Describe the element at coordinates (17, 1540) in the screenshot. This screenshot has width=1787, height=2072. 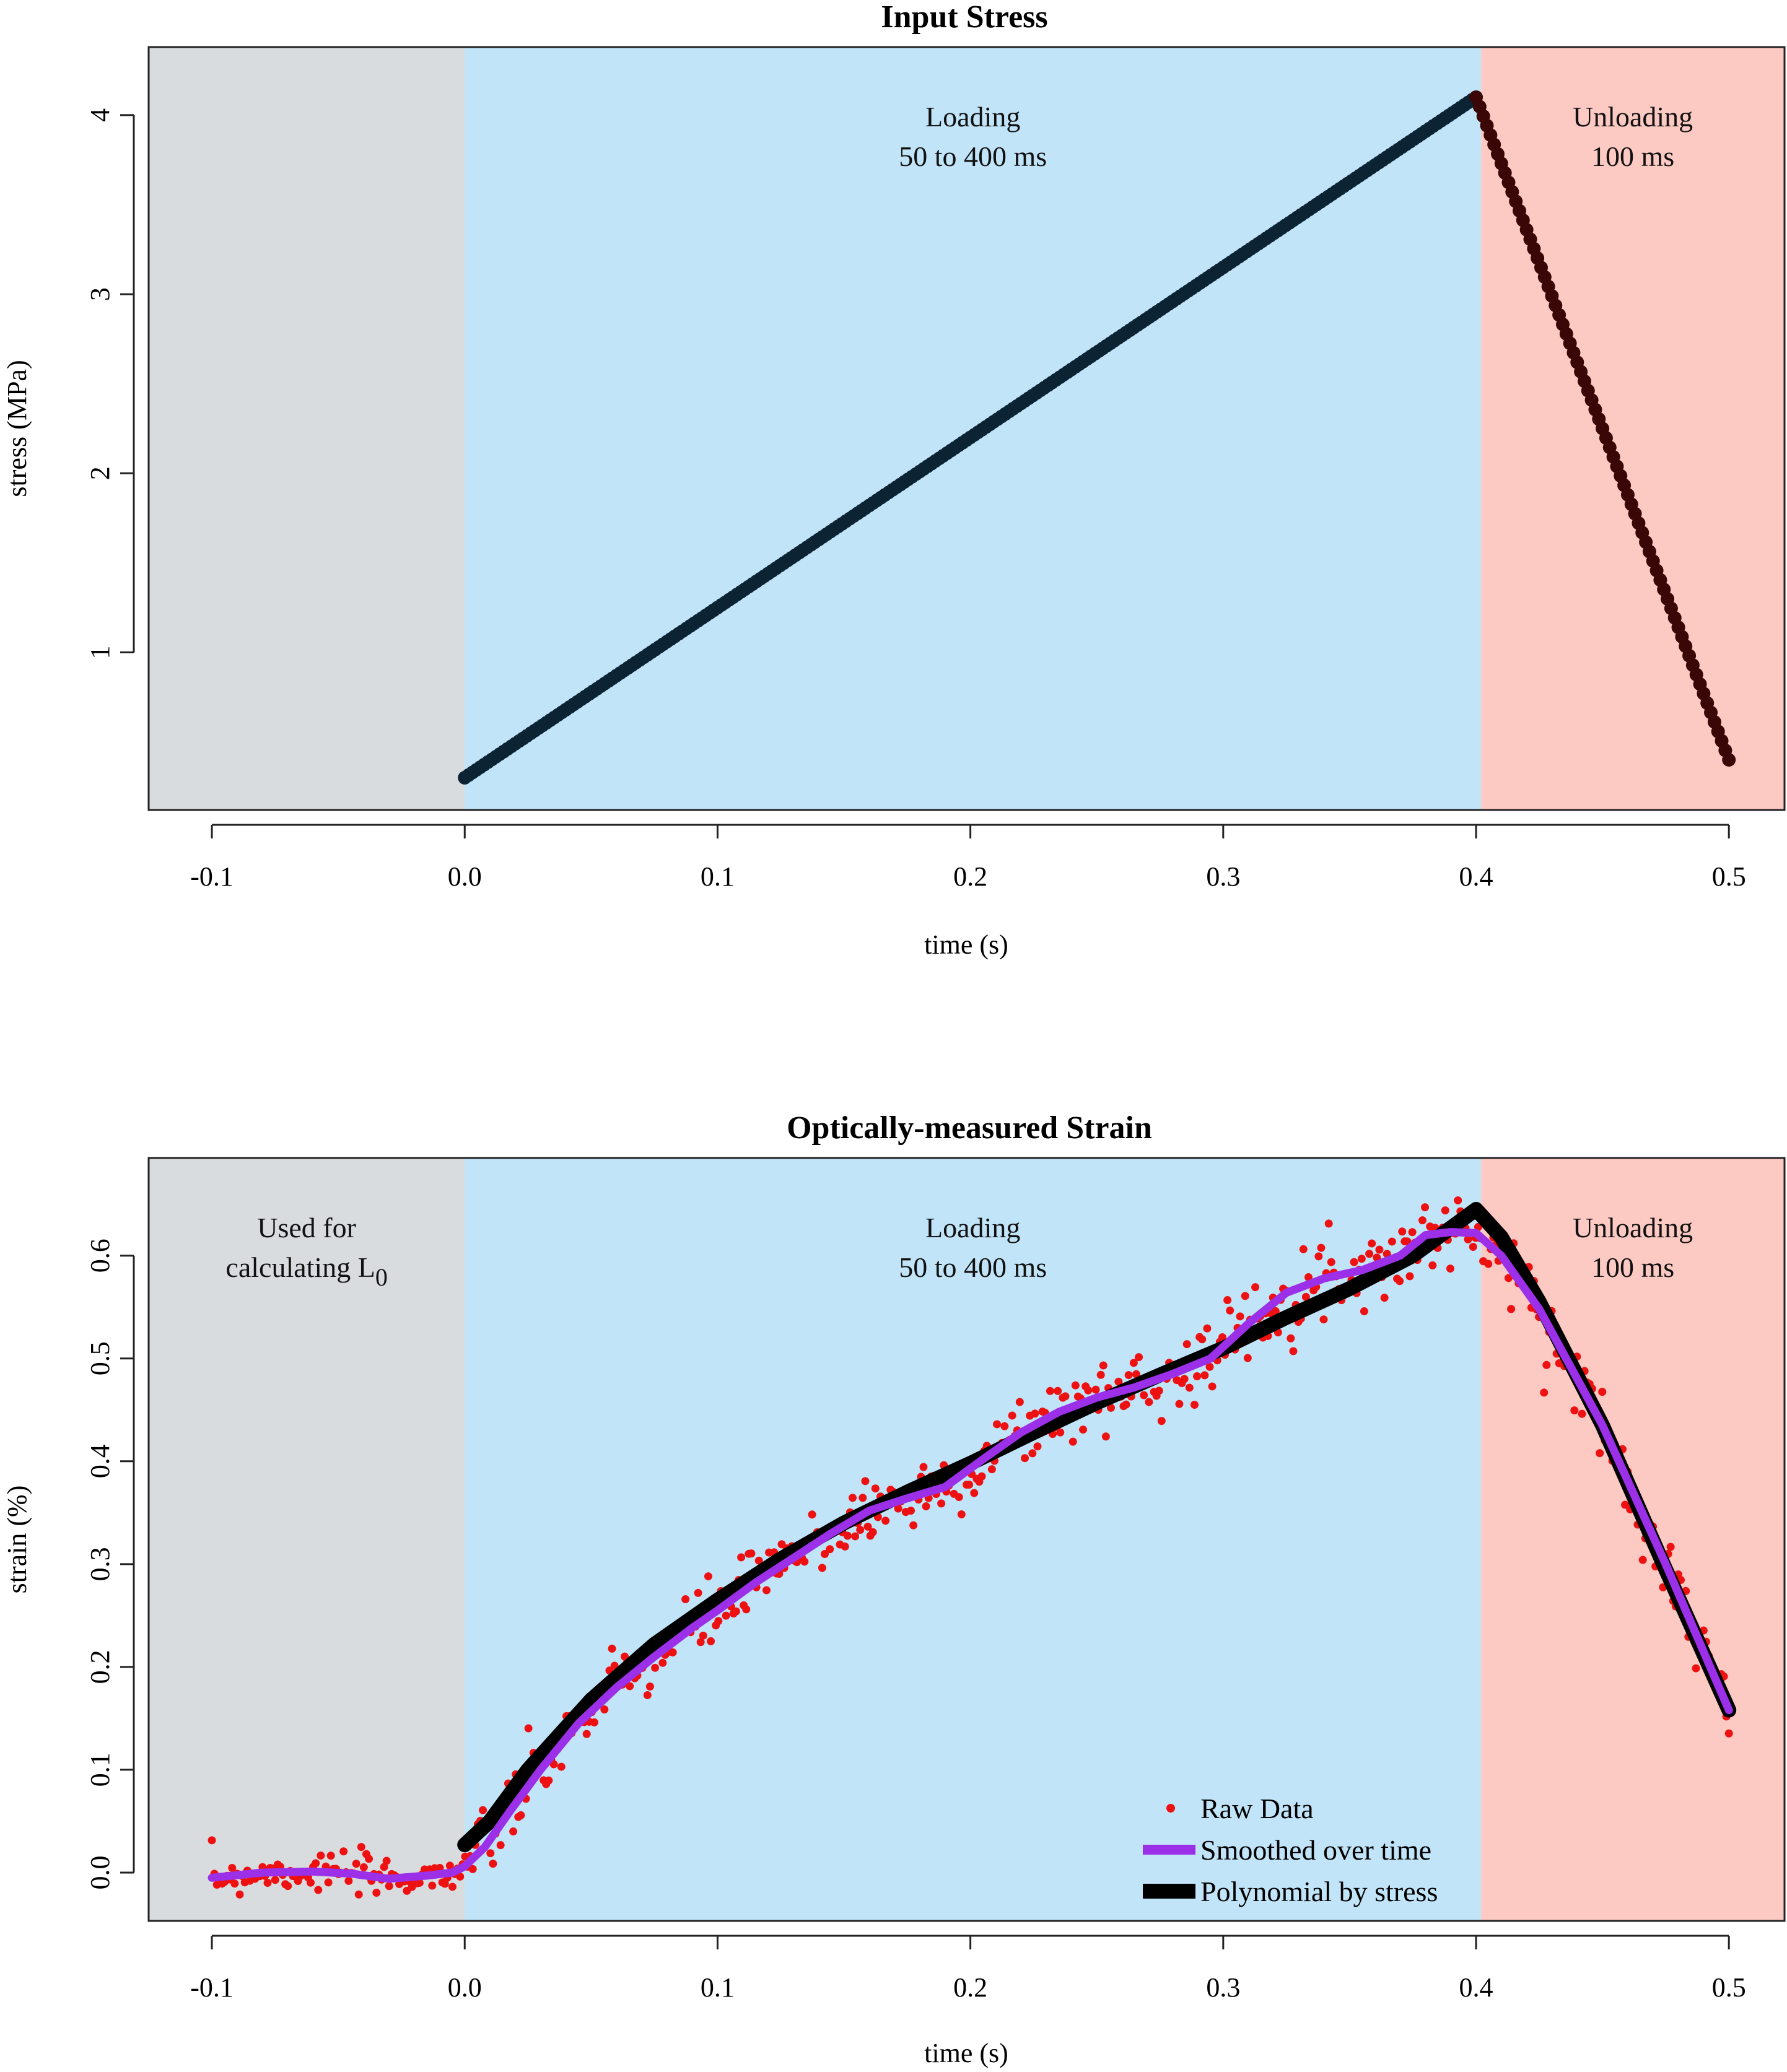
I see `strain-chart-y-axis-label: strain (%)` at that location.